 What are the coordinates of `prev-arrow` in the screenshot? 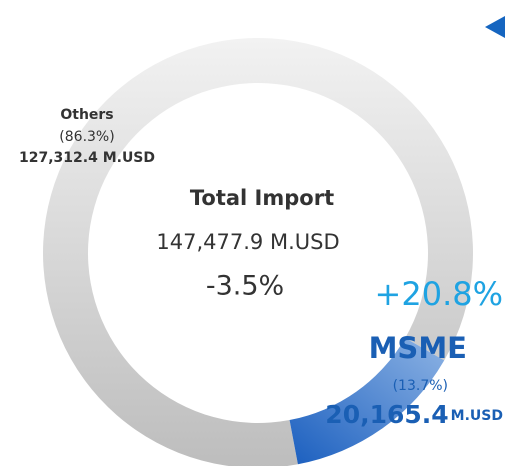 It's located at (495, 27).